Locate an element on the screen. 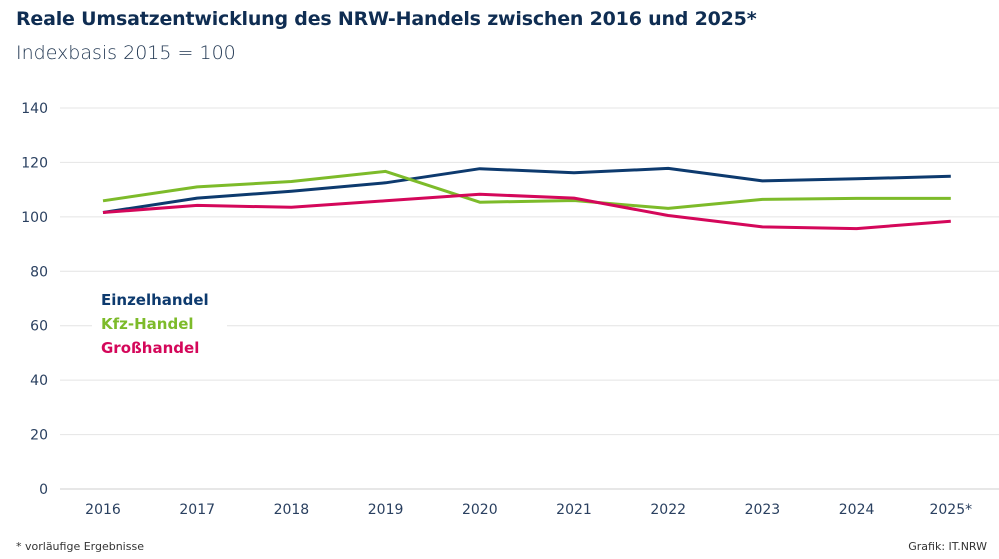 Image resolution: width=999 pixels, height=559 pixels. legend-entry: Großhandel is located at coordinates (150, 348).